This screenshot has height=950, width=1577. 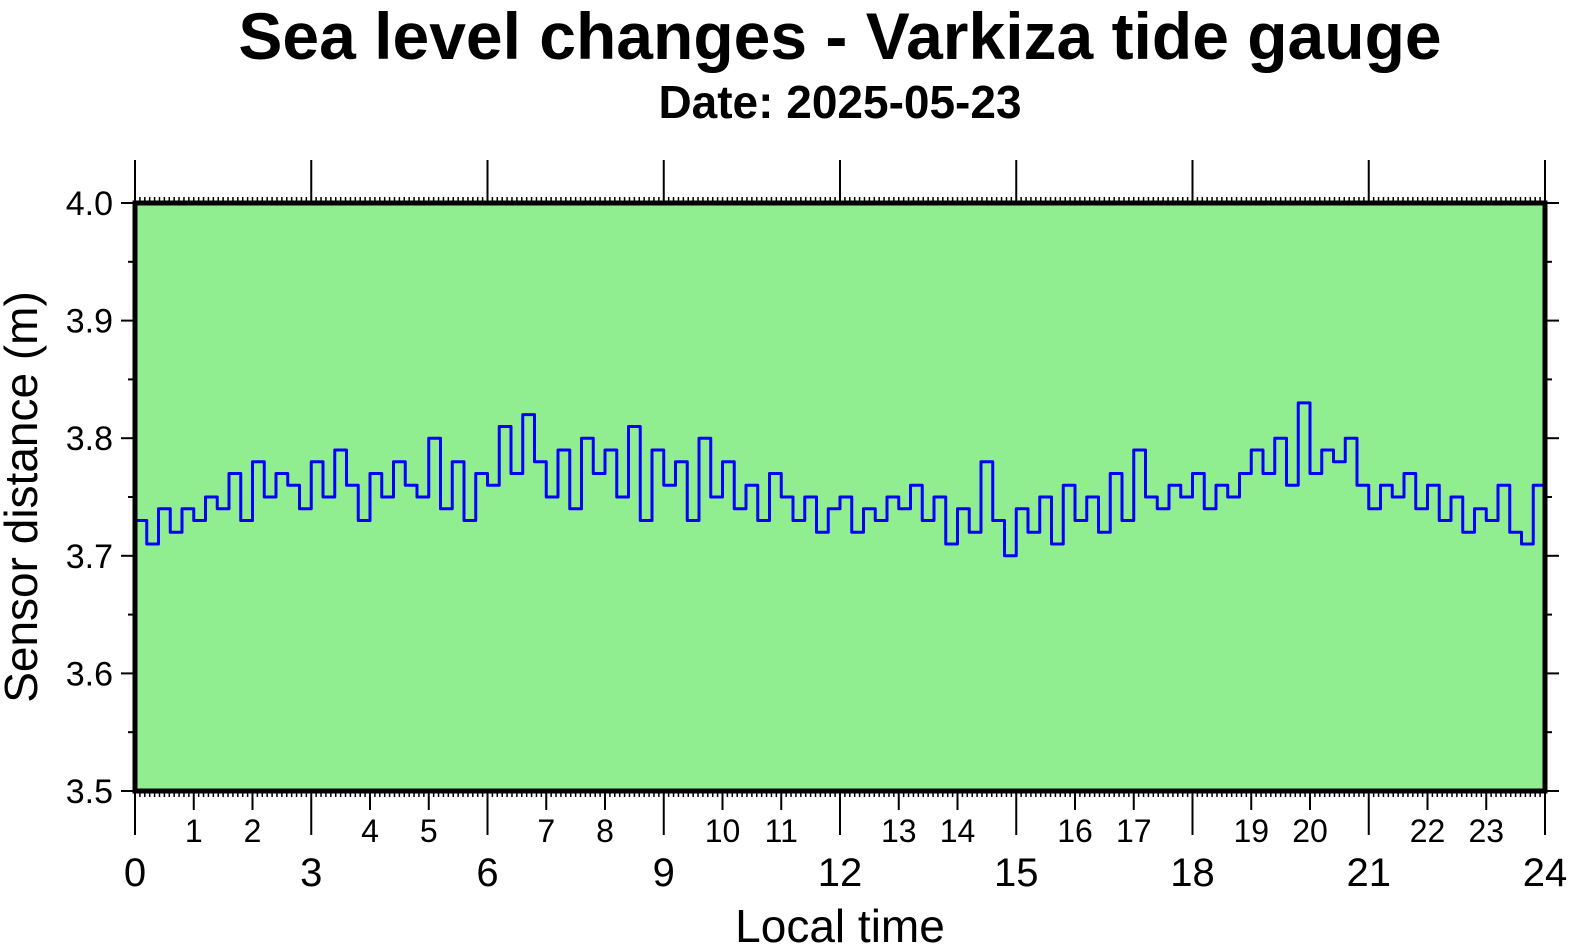 I want to click on x-minor-tick-label: 8, so click(x=605, y=831).